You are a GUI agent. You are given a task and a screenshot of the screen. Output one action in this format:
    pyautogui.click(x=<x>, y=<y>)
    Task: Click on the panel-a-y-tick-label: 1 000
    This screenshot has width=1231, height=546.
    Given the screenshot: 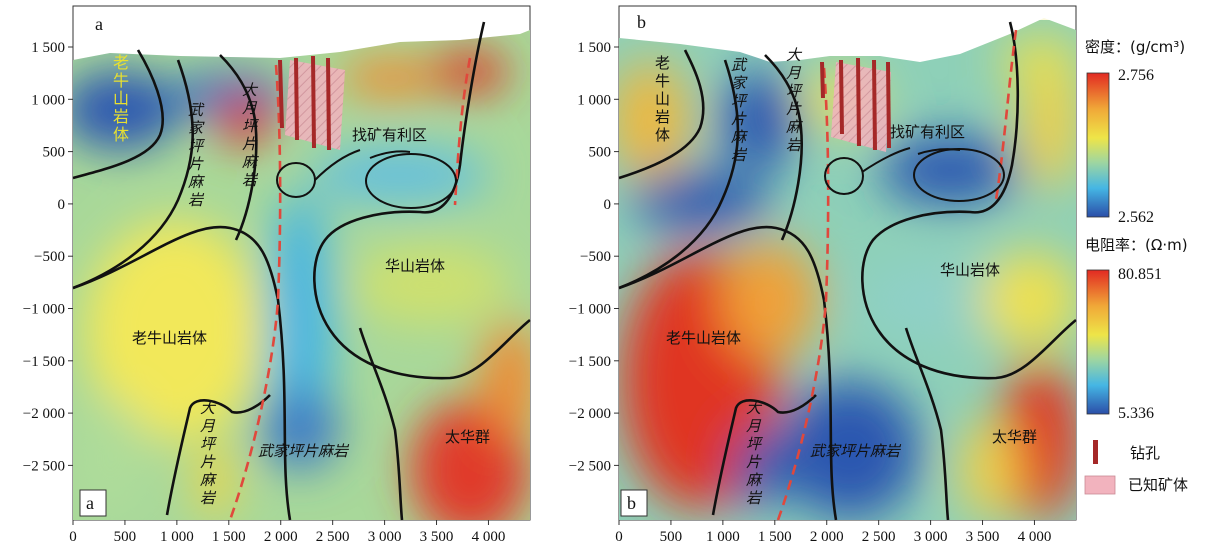 What is the action you would take?
    pyautogui.click(x=48, y=100)
    